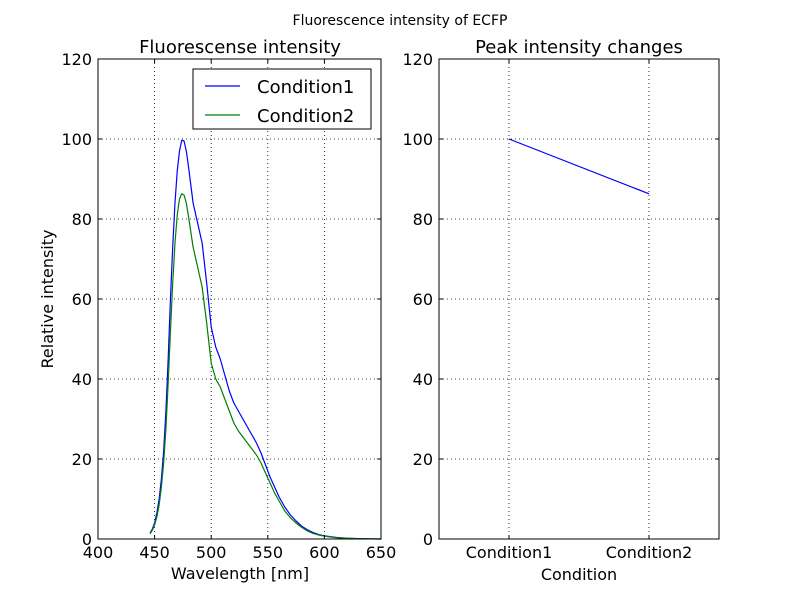 Image resolution: width=800 pixels, height=604 pixels. Describe the element at coordinates (417, 139) in the screenshot. I see `peak-ytick-label: 100` at that location.